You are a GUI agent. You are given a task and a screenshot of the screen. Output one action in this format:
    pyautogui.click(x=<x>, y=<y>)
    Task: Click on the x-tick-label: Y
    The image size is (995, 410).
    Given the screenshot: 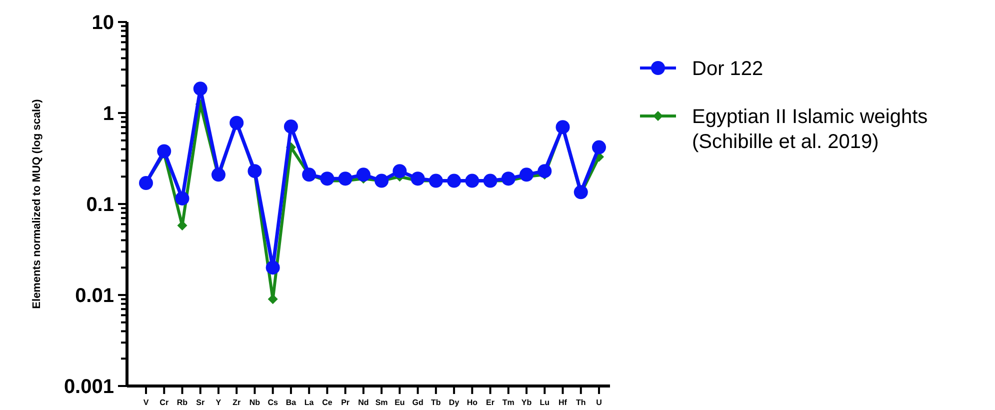 What is the action you would take?
    pyautogui.click(x=219, y=402)
    